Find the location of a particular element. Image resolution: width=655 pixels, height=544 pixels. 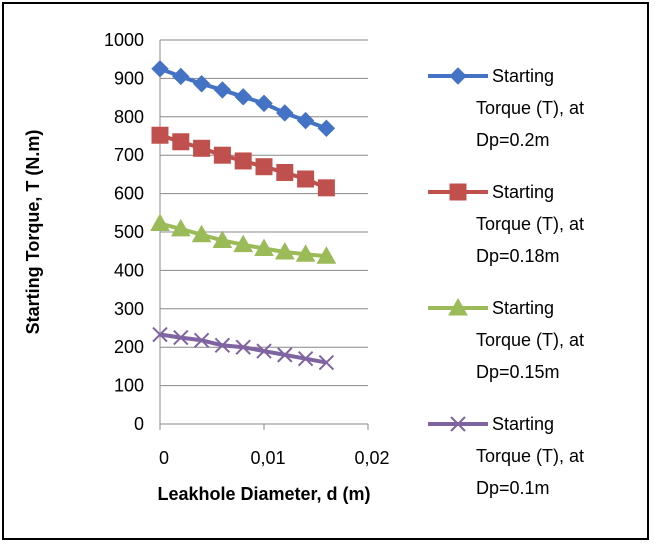

y-tick-label: 400 is located at coordinates (129, 270).